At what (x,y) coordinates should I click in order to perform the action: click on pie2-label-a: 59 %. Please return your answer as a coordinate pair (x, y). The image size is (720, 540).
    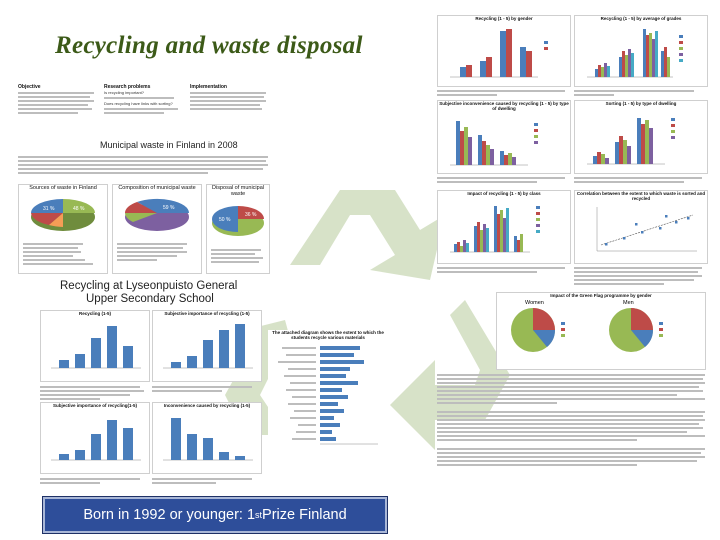
    Looking at the image, I should click on (169, 208).